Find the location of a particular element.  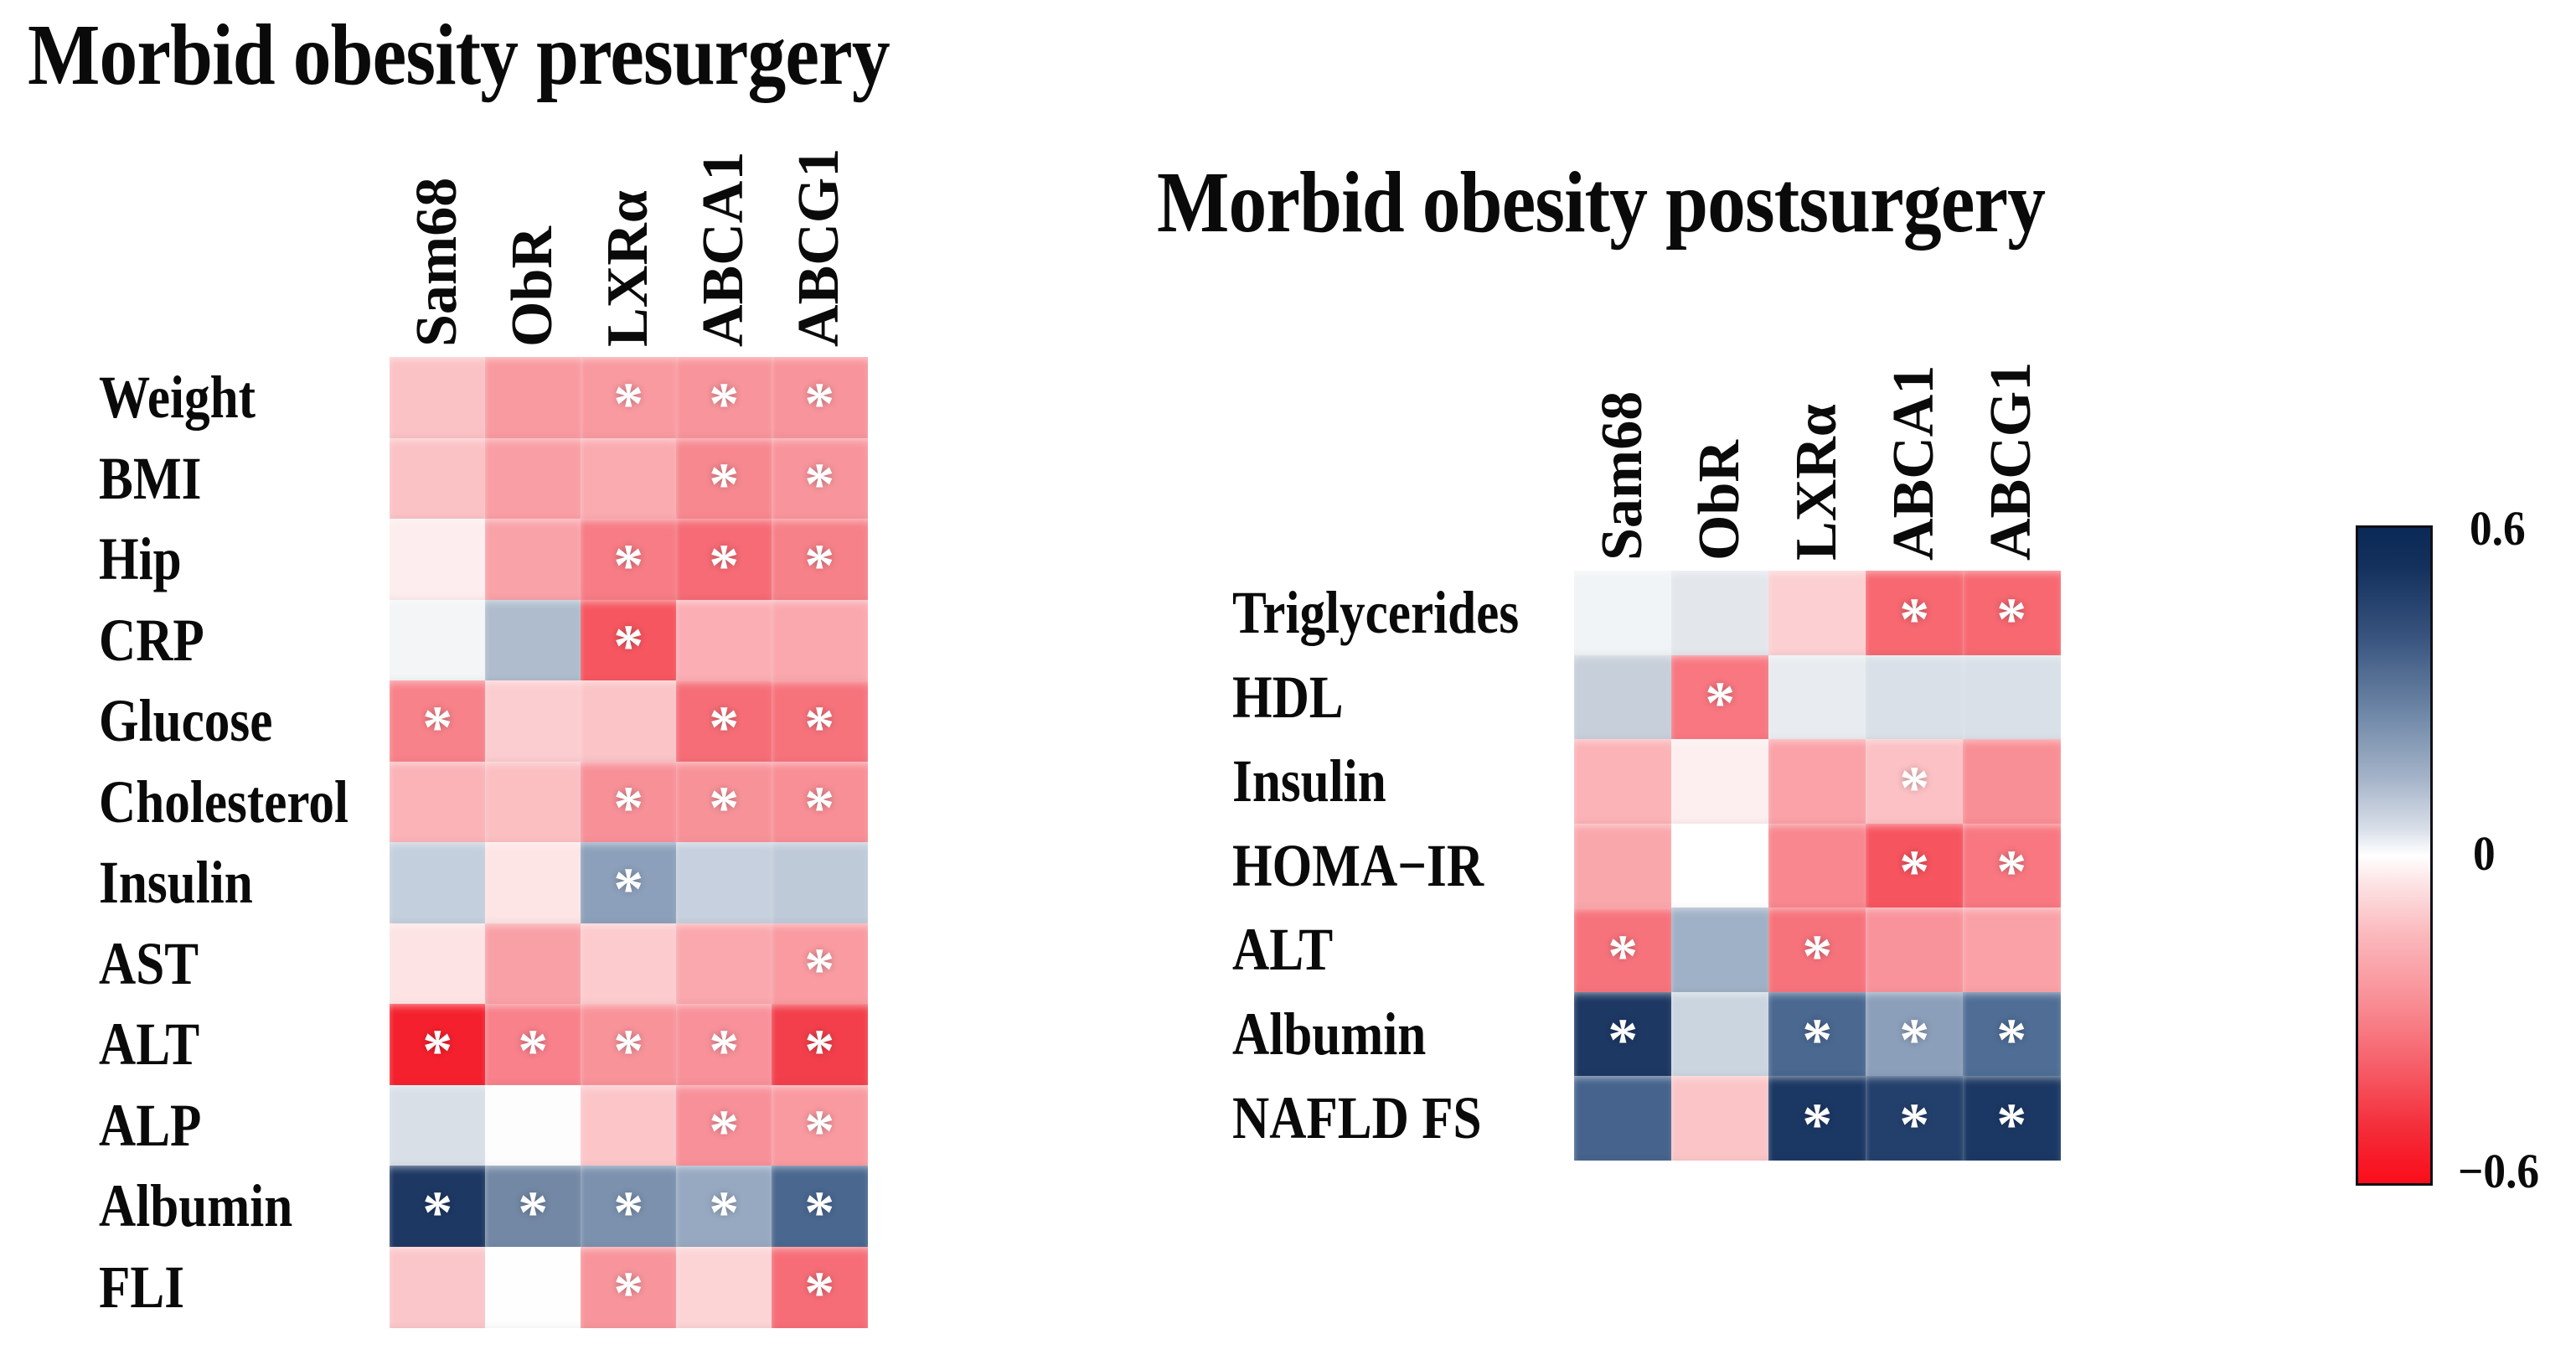

row-label: FLI is located at coordinates (142, 1287).